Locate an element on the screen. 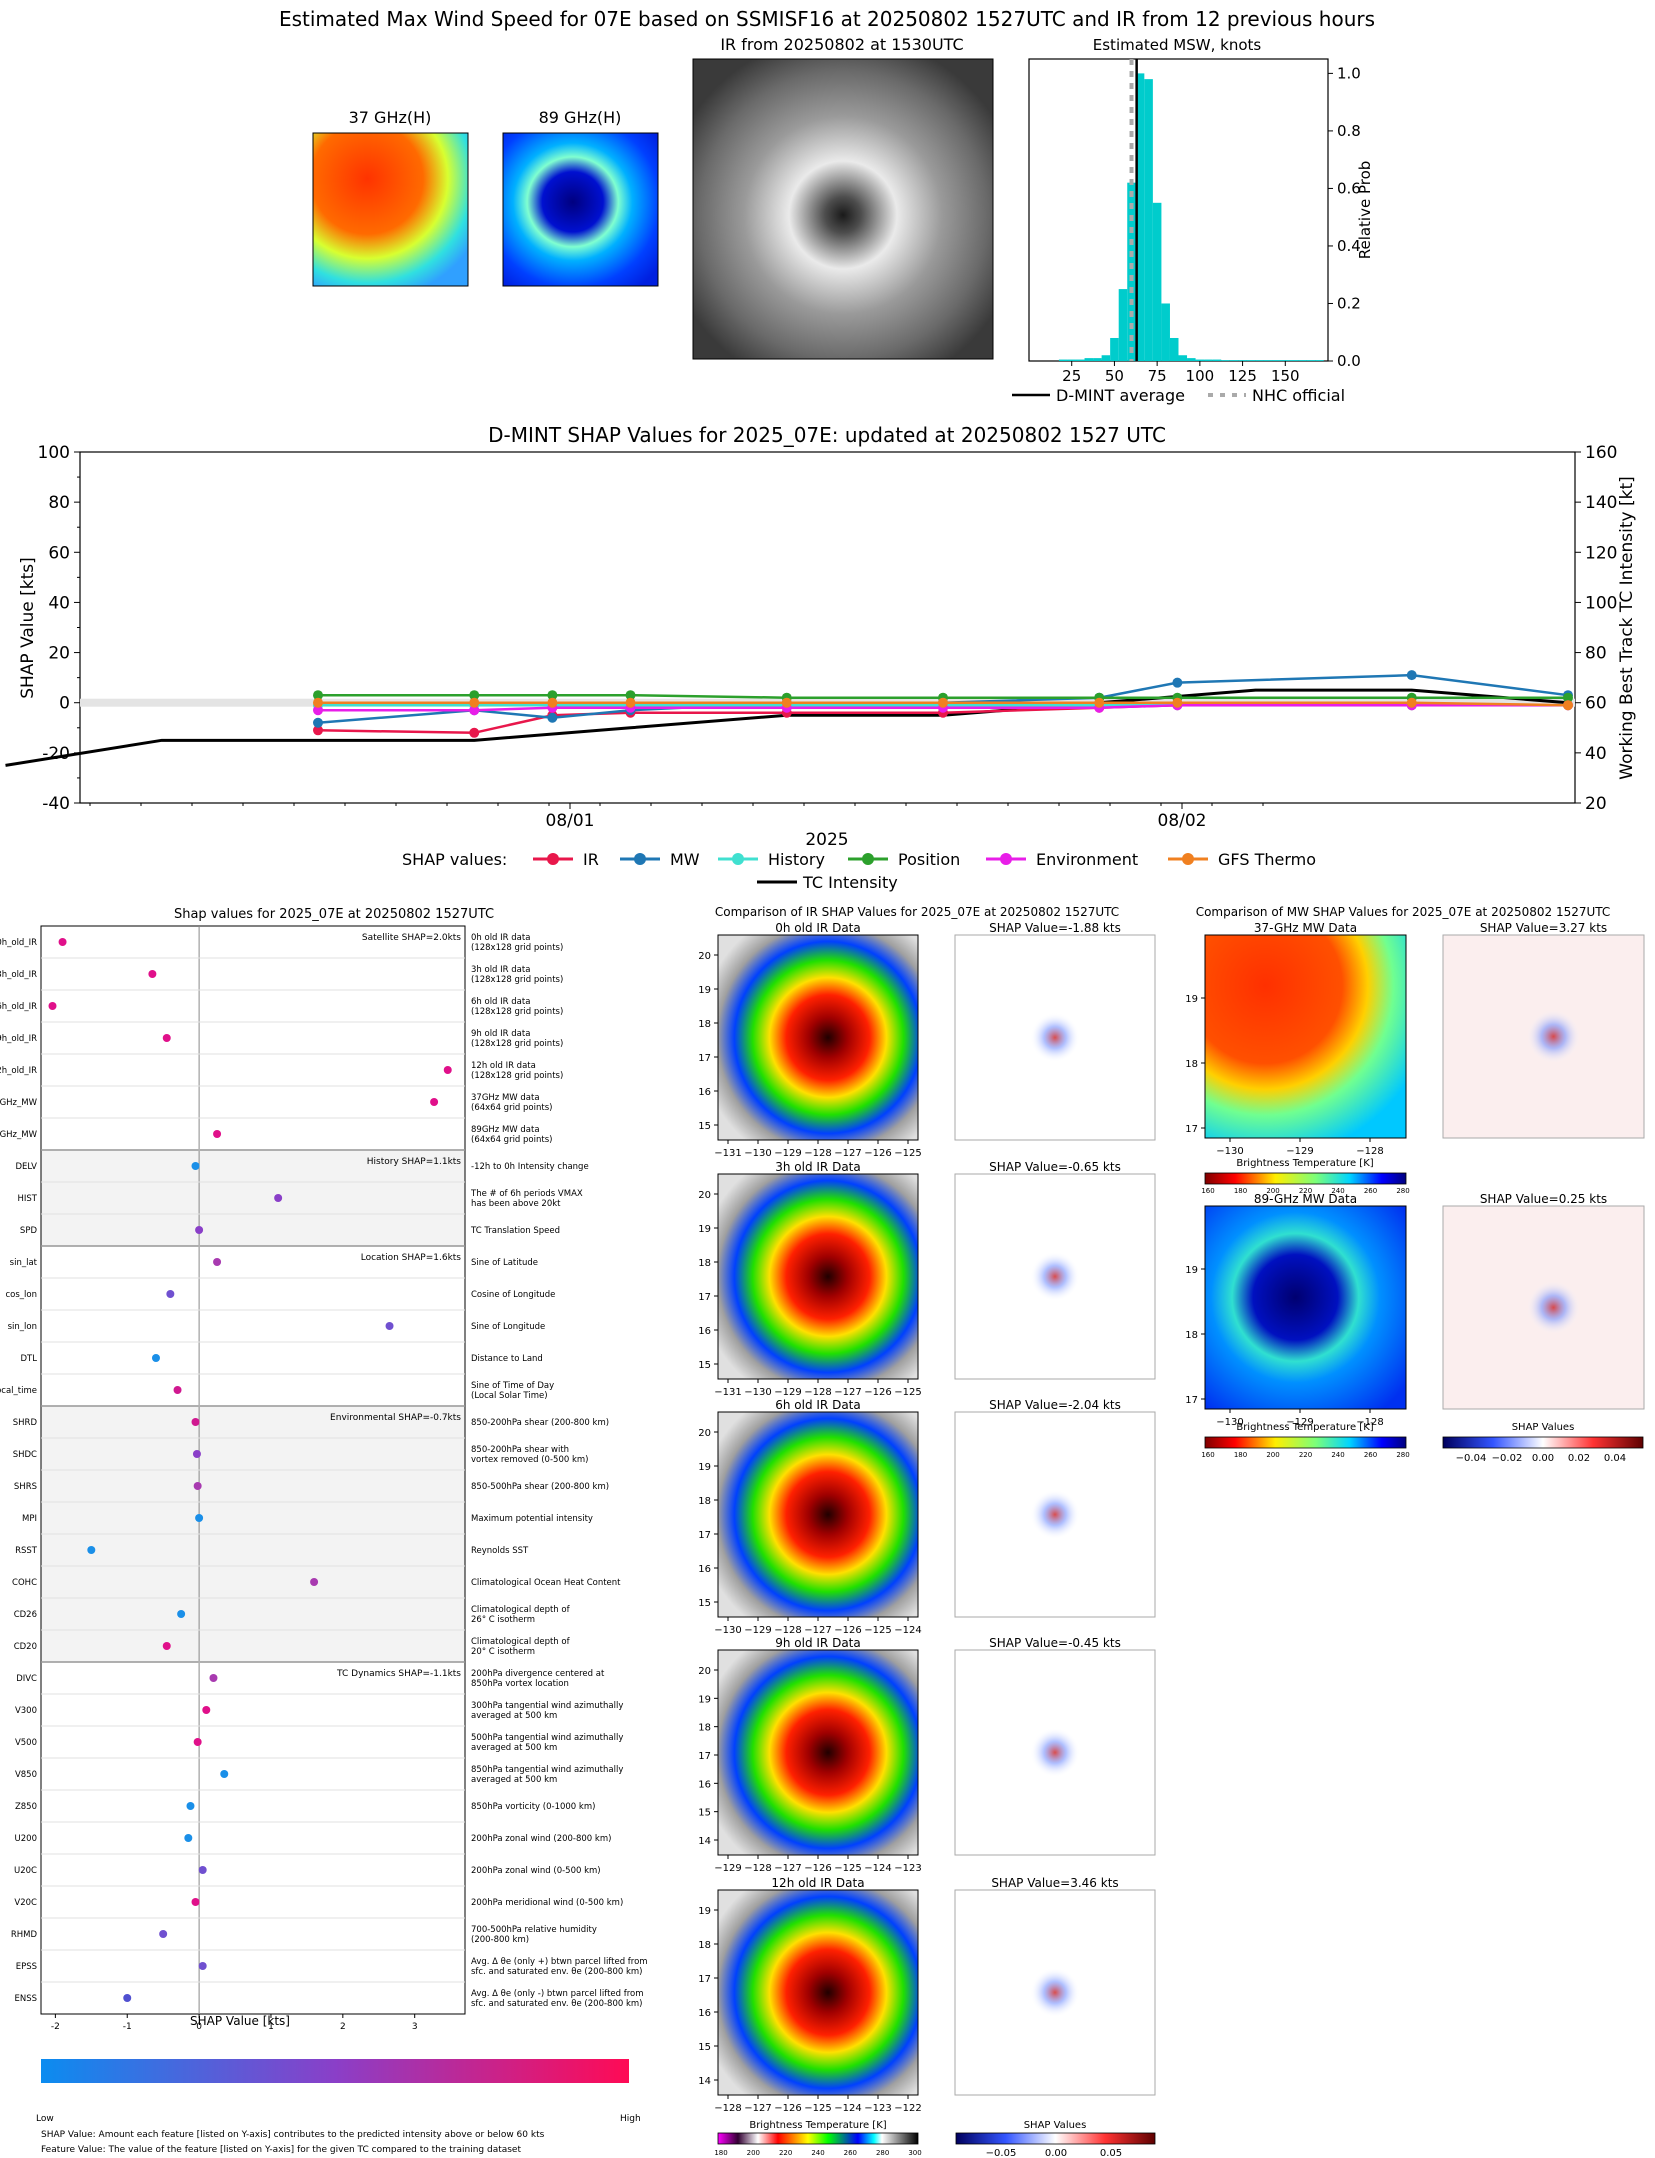  feature-description: Reynolds SST is located at coordinates (500, 1551).